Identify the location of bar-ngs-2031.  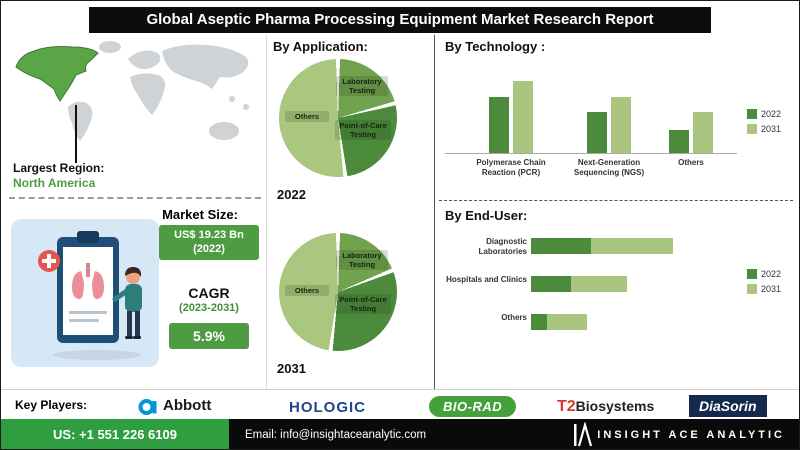
(621, 125).